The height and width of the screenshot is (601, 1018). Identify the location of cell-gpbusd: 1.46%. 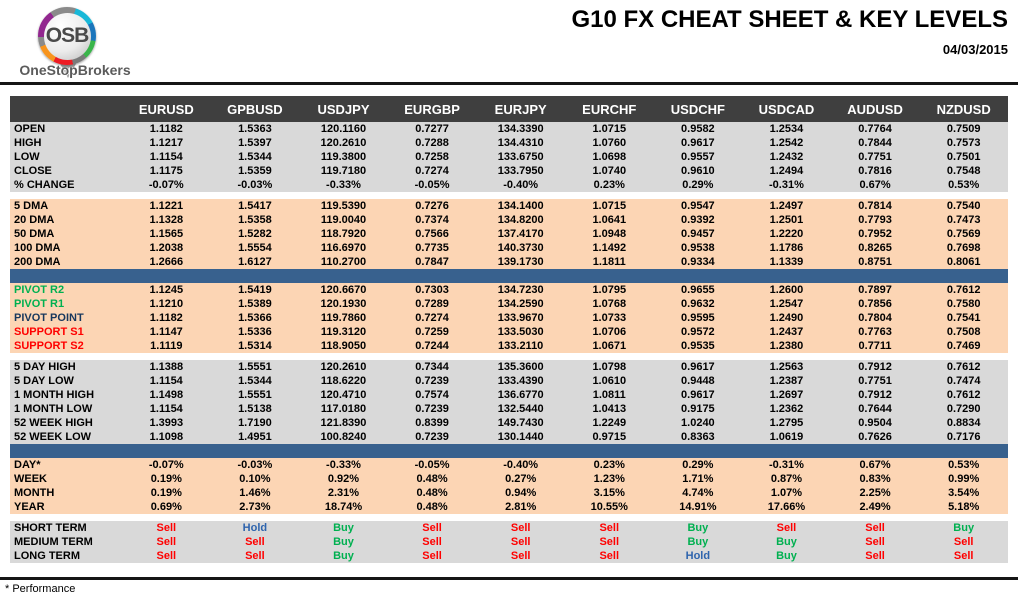
(255, 493).